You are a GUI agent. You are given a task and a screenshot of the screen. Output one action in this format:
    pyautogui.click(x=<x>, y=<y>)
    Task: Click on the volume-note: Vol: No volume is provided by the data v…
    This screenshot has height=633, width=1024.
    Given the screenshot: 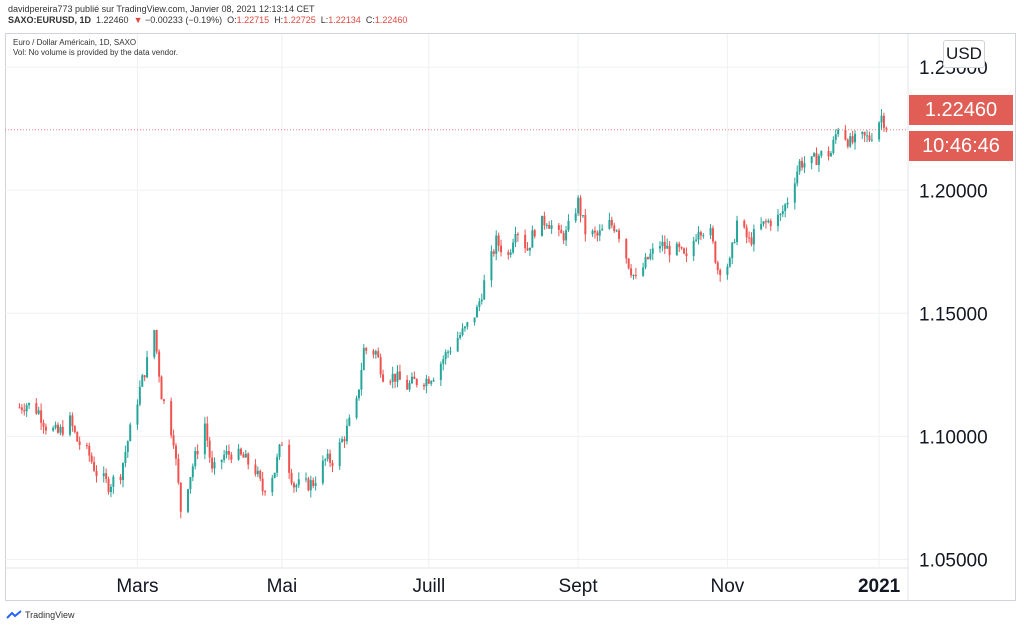 What is the action you would take?
    pyautogui.click(x=95, y=52)
    